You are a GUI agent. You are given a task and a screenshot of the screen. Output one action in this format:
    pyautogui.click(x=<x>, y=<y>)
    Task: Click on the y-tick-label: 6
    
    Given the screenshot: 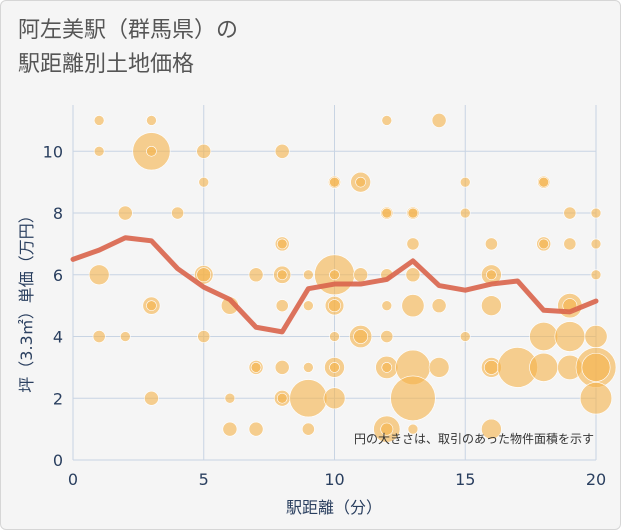 What is the action you would take?
    pyautogui.click(x=58, y=275)
    